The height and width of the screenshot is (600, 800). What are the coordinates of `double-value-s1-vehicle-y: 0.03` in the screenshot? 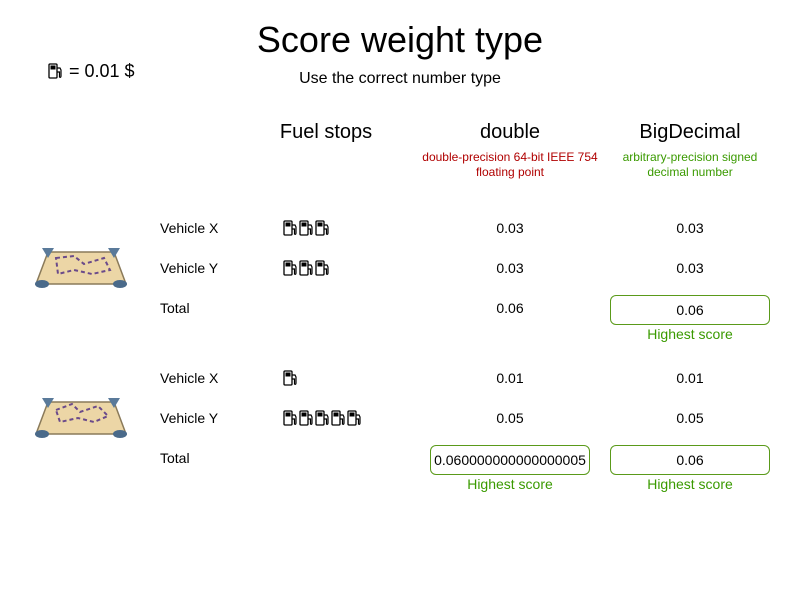 It's located at (510, 268).